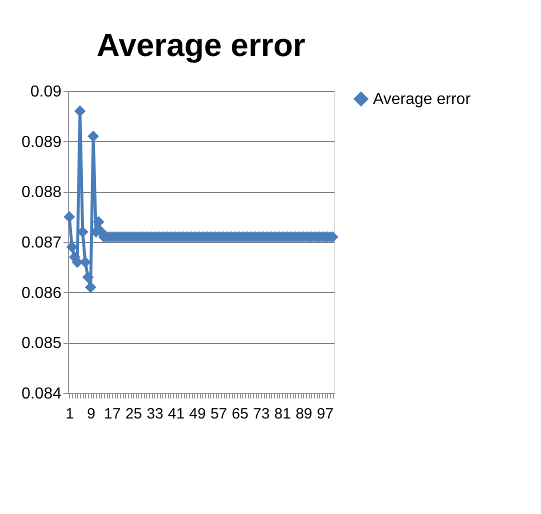 This screenshot has width=541, height=514. Describe the element at coordinates (41, 142) in the screenshot. I see `y-tick-label: 0.089` at that location.